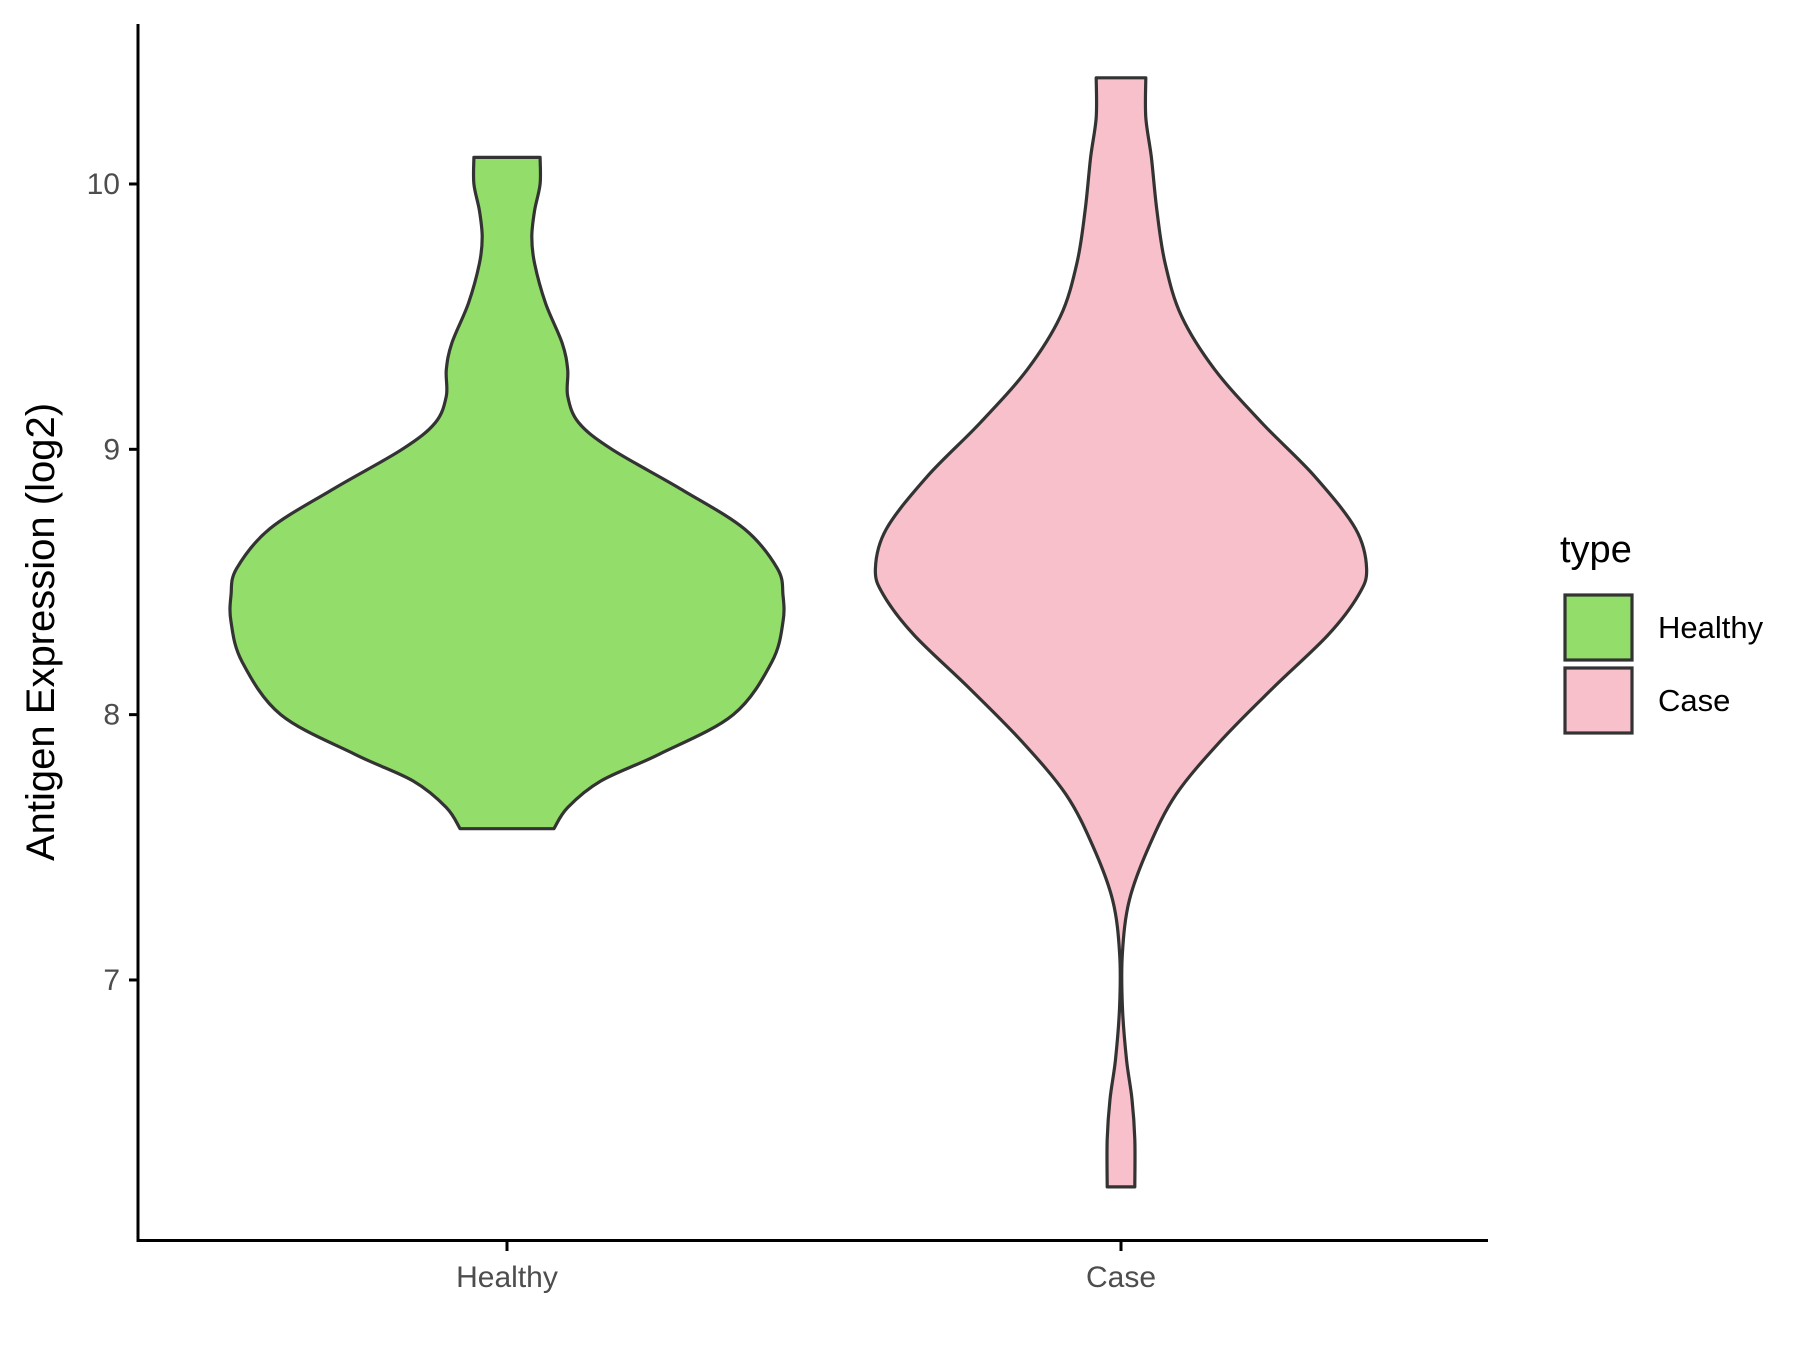 The width and height of the screenshot is (1800, 1355). What do you see at coordinates (806, 1268) in the screenshot?
I see `x-tick-layer: Healthy Case` at bounding box center [806, 1268].